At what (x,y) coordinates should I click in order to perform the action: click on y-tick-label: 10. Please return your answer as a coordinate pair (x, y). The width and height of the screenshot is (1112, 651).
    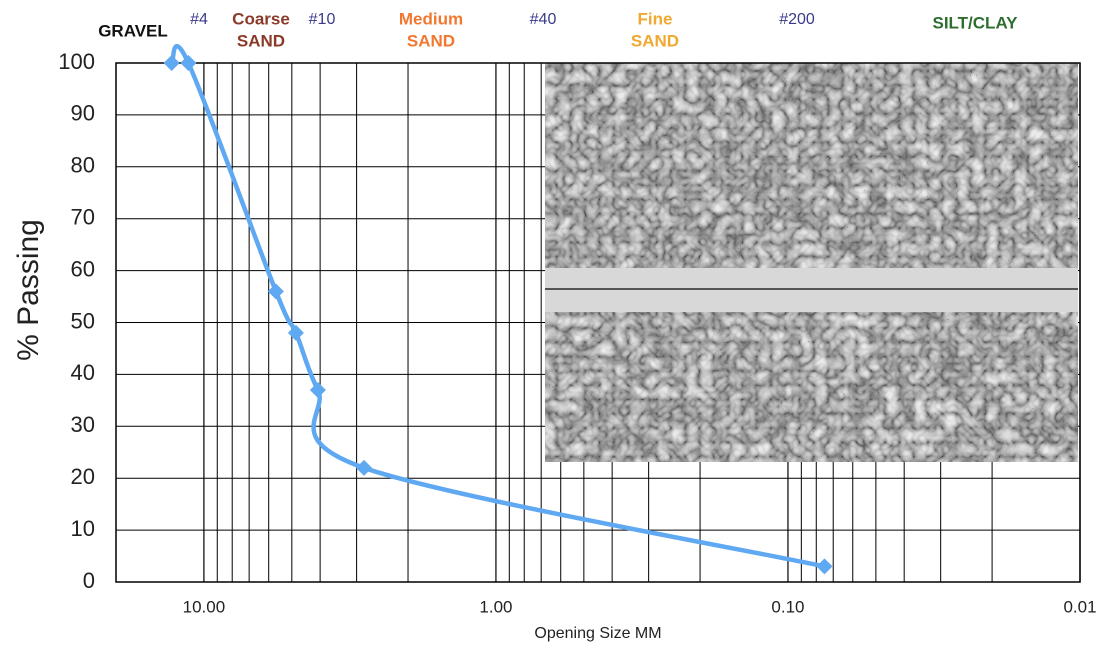
    Looking at the image, I should click on (83, 528).